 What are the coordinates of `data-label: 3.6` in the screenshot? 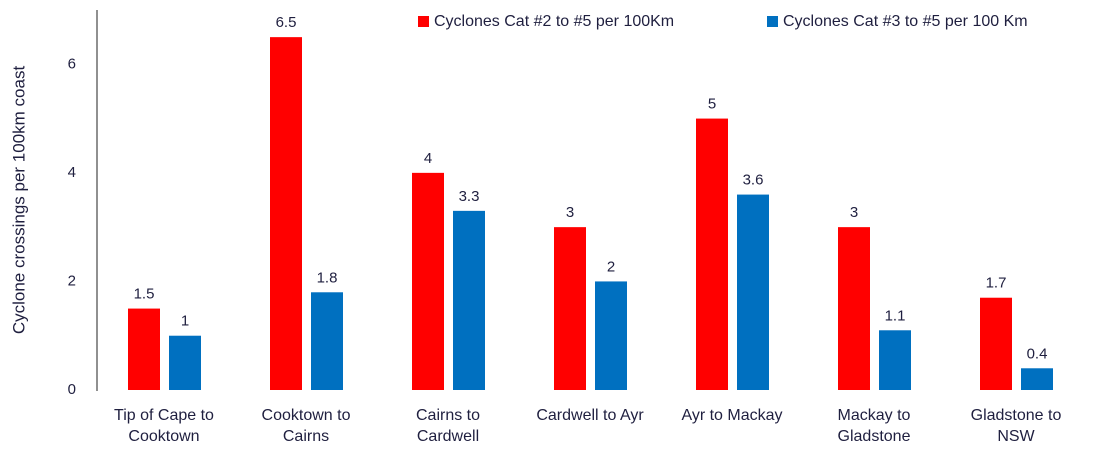 It's located at (753, 180).